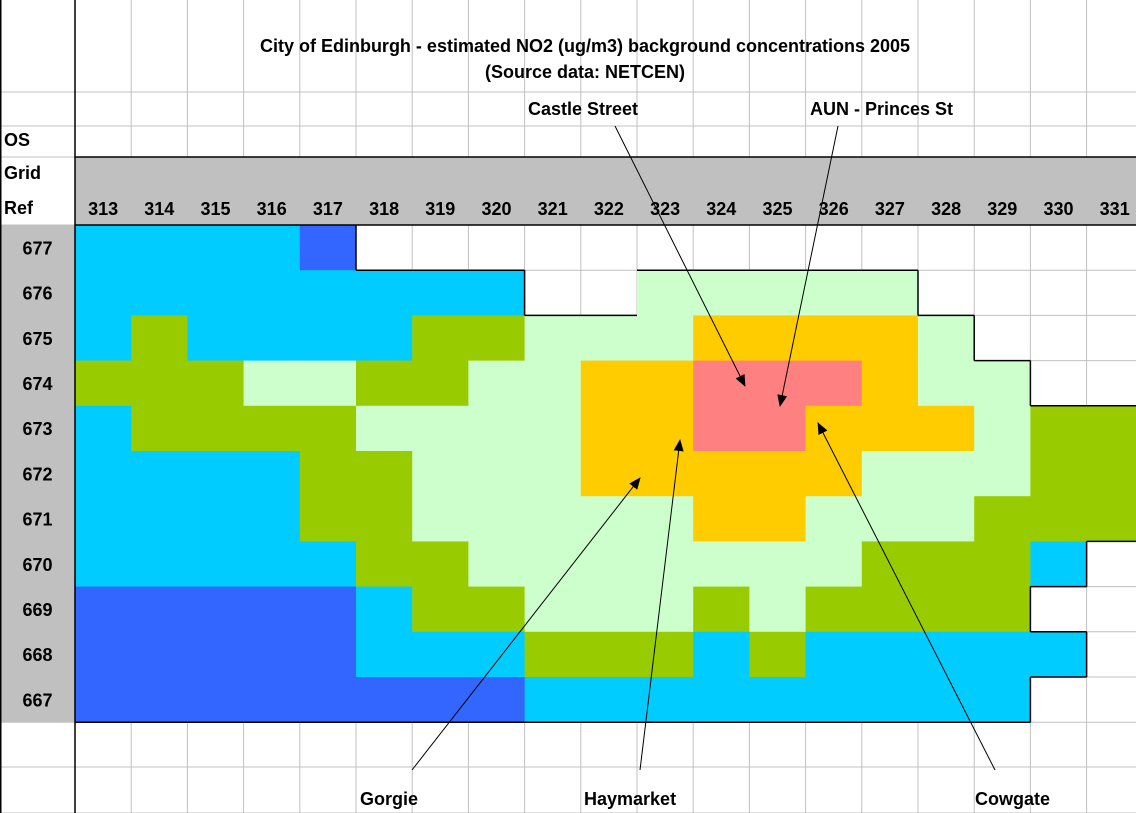 This screenshot has height=813, width=1136. I want to click on row-label: 673, so click(37, 429).